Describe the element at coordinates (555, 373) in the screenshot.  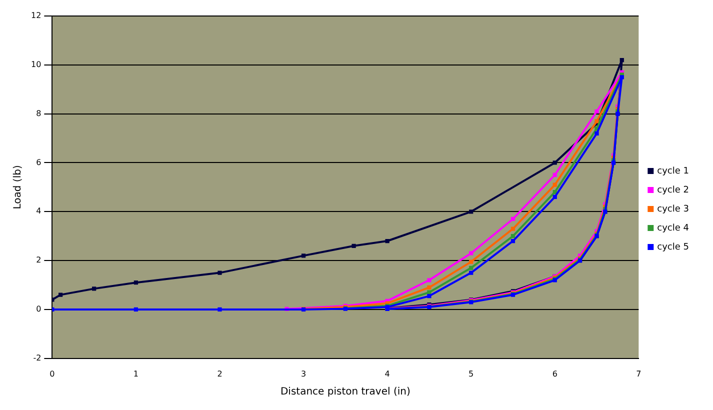
I see `x-tick-label: 6` at that location.